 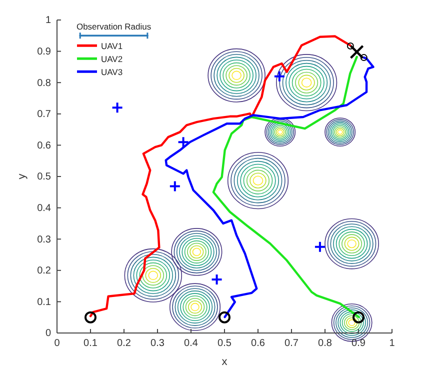 I want to click on y-axis-title: y, so click(x=22, y=176).